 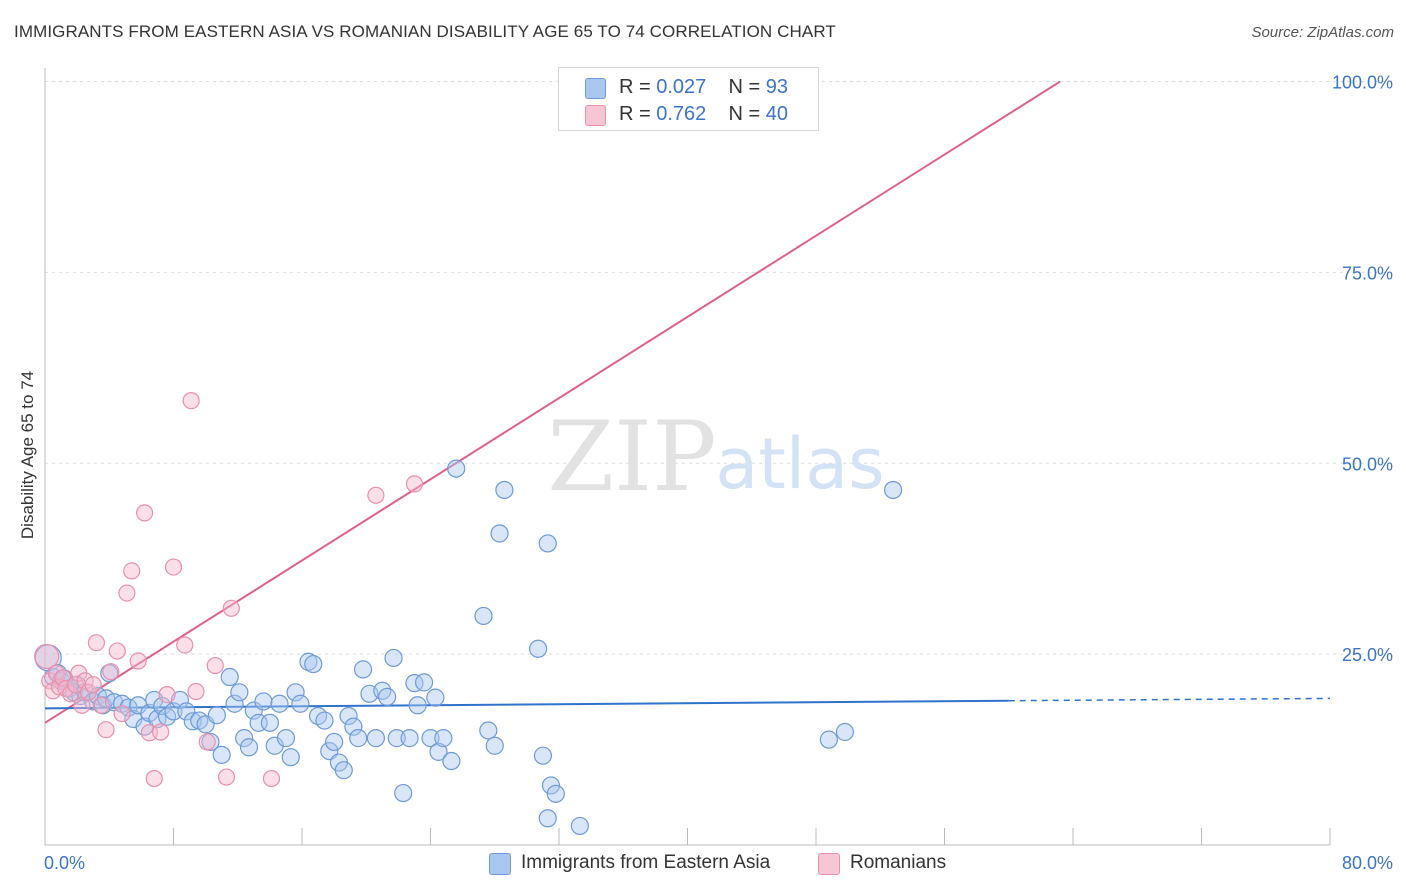 What do you see at coordinates (526, 704) in the screenshot?
I see `trend-line-eastern-asia` at bounding box center [526, 704].